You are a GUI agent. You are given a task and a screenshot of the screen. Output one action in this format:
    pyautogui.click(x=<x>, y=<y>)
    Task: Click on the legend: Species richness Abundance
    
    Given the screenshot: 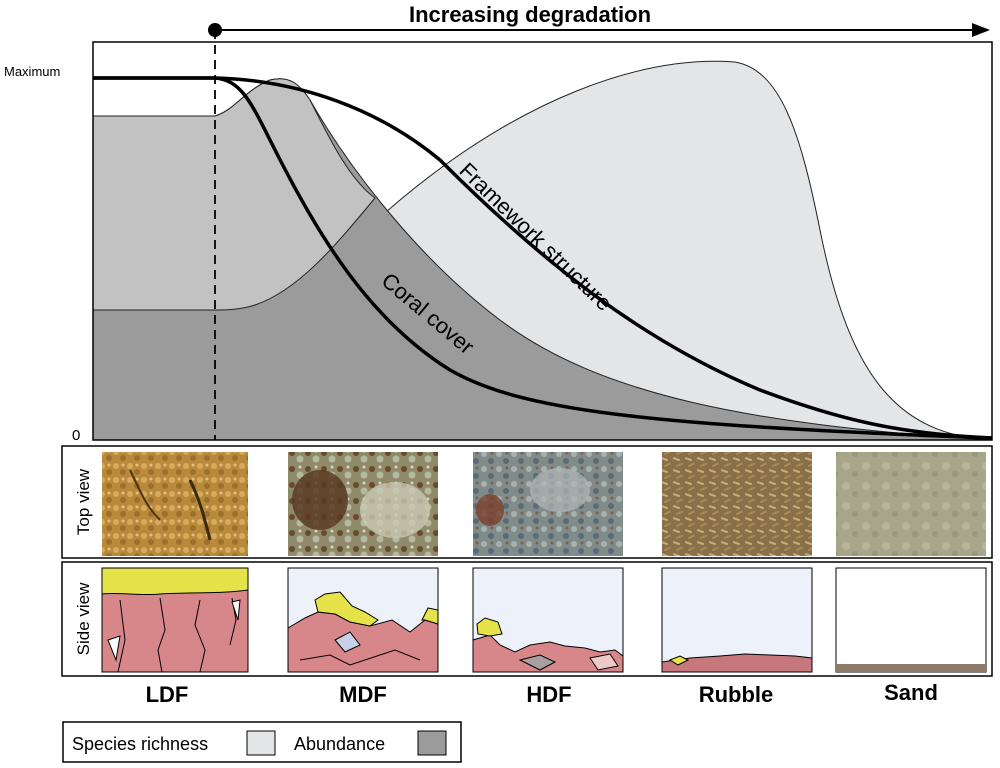 What is the action you would take?
    pyautogui.click(x=262, y=742)
    